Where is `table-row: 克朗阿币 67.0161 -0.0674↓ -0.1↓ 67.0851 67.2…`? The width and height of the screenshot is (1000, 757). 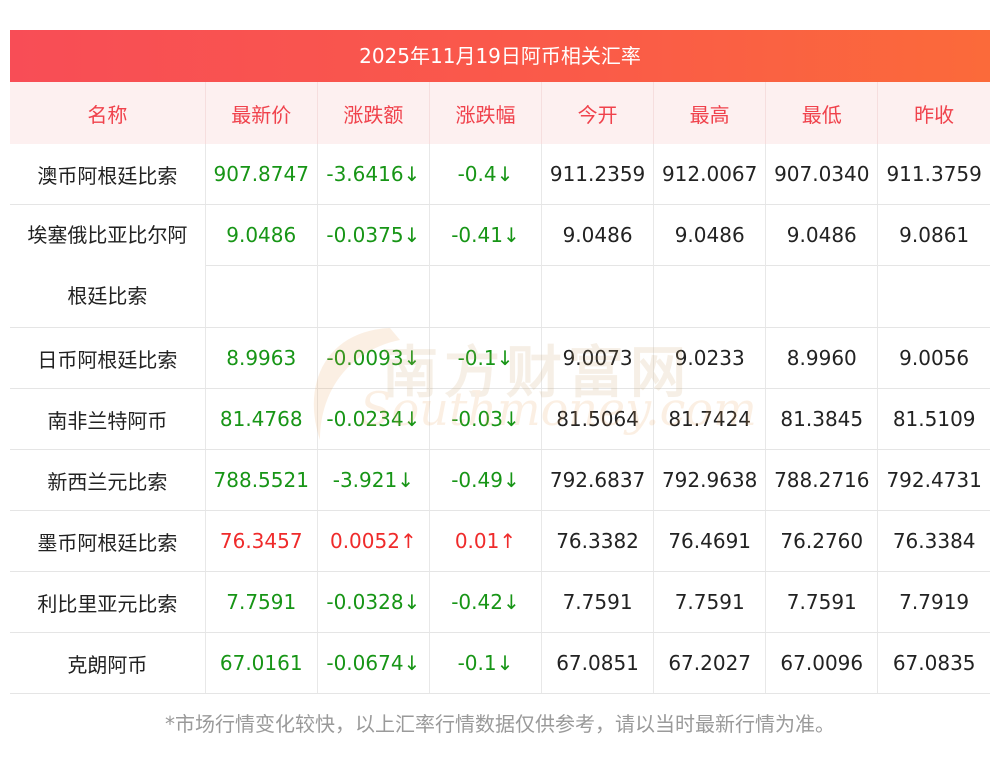 table-row: 克朗阿币 67.0161 -0.0674↓ -0.1↓ 67.0851 67.2… is located at coordinates (500, 663).